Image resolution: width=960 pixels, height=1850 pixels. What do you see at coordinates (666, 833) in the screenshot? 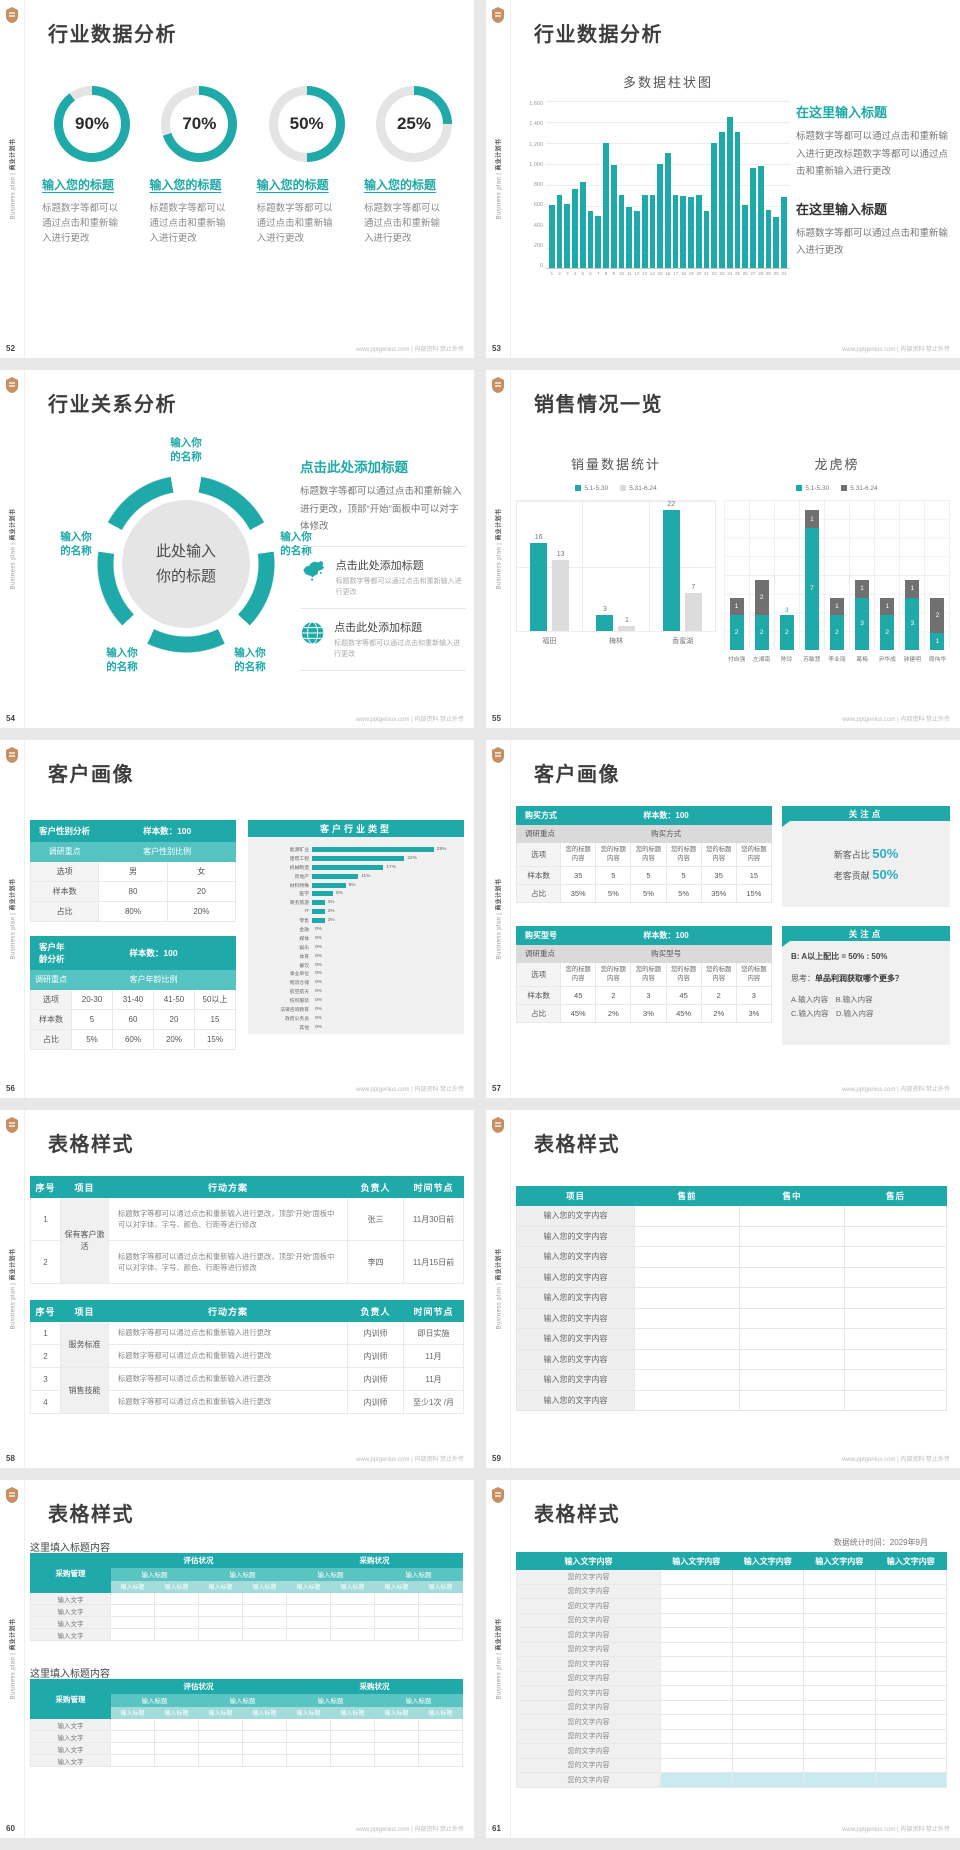
I see `subheader-cell: 购买方式` at bounding box center [666, 833].